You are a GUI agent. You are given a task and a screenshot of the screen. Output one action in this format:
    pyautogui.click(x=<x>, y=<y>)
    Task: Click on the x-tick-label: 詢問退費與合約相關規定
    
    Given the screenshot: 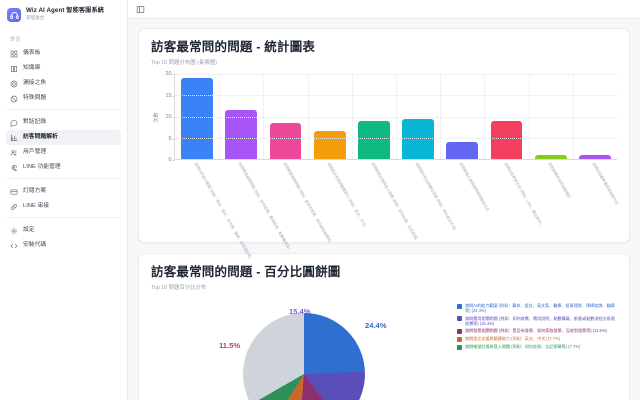 What is the action you would take?
    pyautogui.click(x=559, y=181)
    